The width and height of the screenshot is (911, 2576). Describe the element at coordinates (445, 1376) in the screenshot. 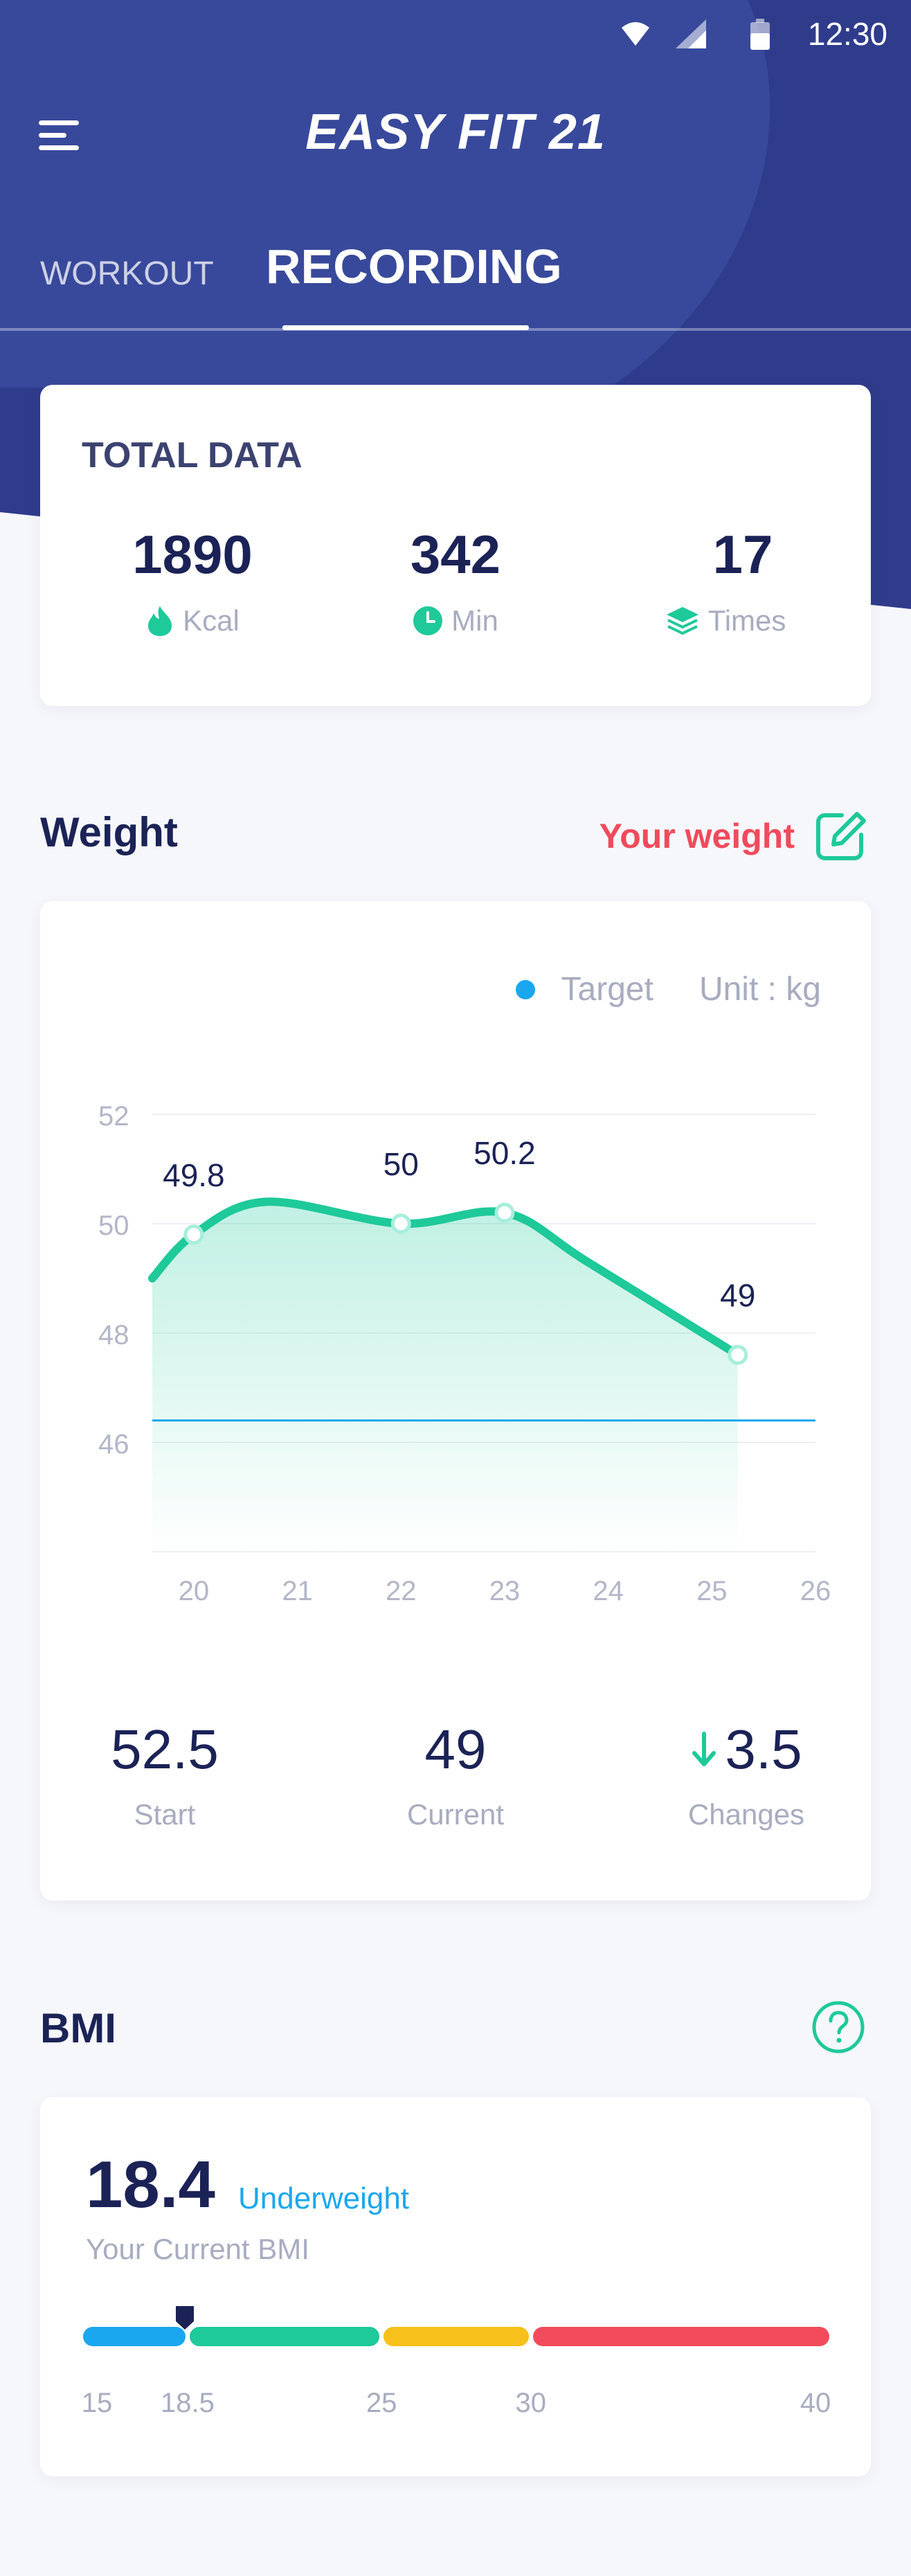

I see `weight-area` at that location.